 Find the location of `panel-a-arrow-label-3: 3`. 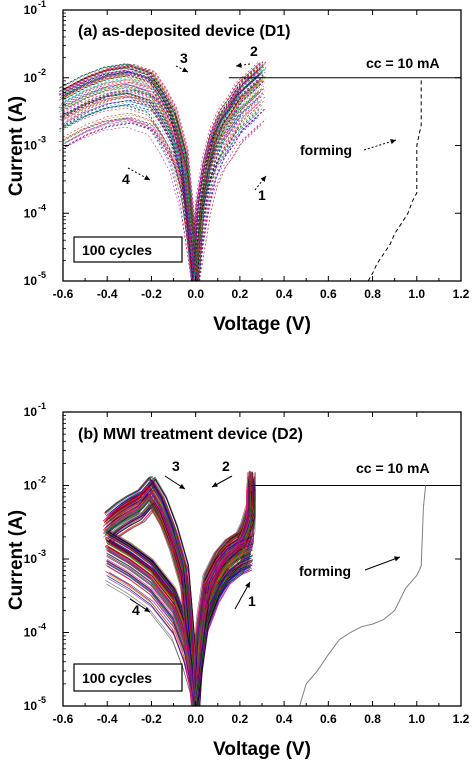

panel-a-arrow-label-3: 3 is located at coordinates (184, 58).